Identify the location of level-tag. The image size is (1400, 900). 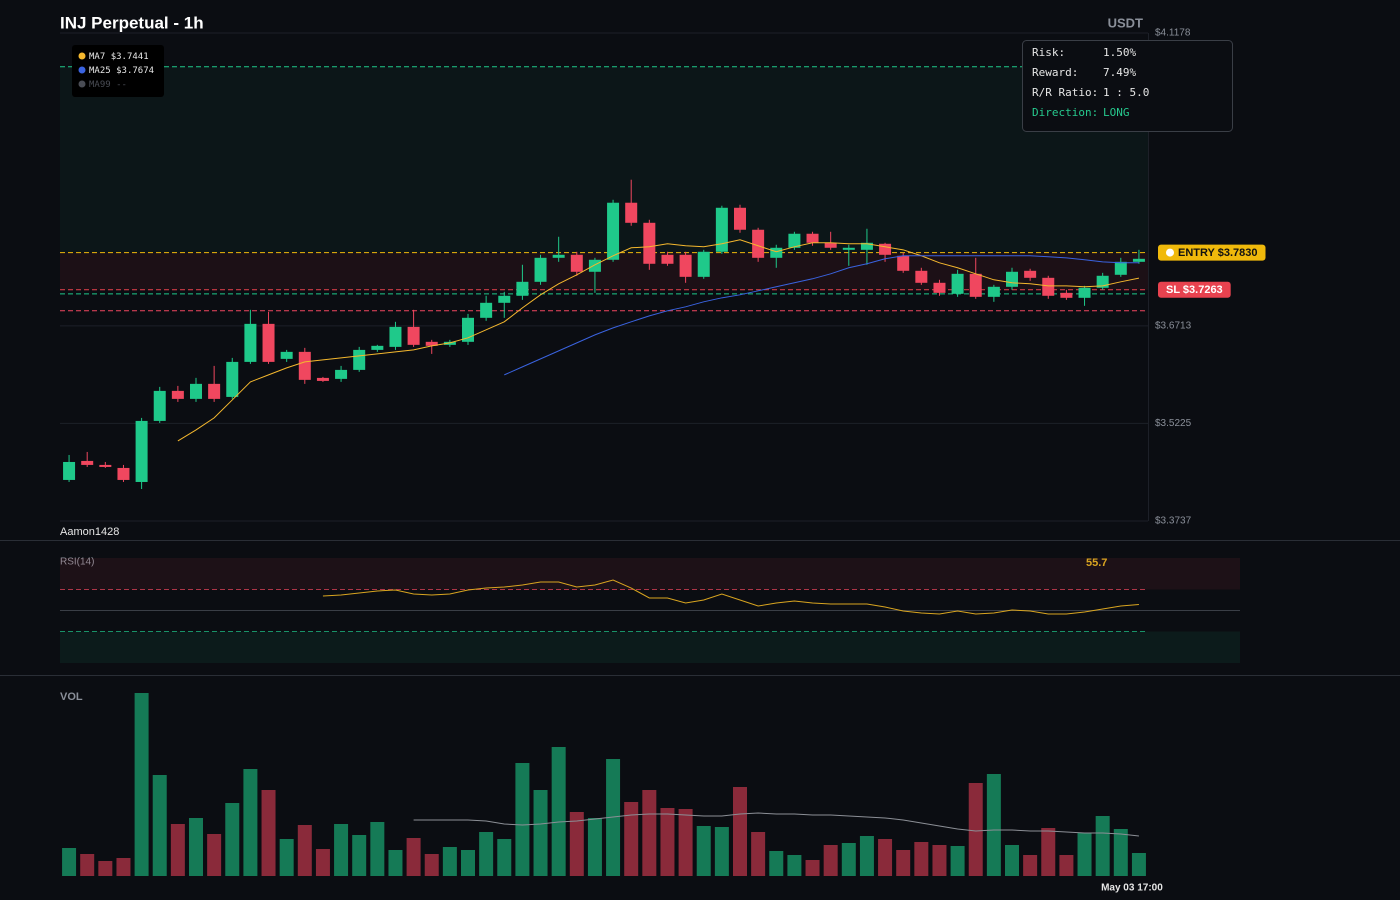
(1212, 252).